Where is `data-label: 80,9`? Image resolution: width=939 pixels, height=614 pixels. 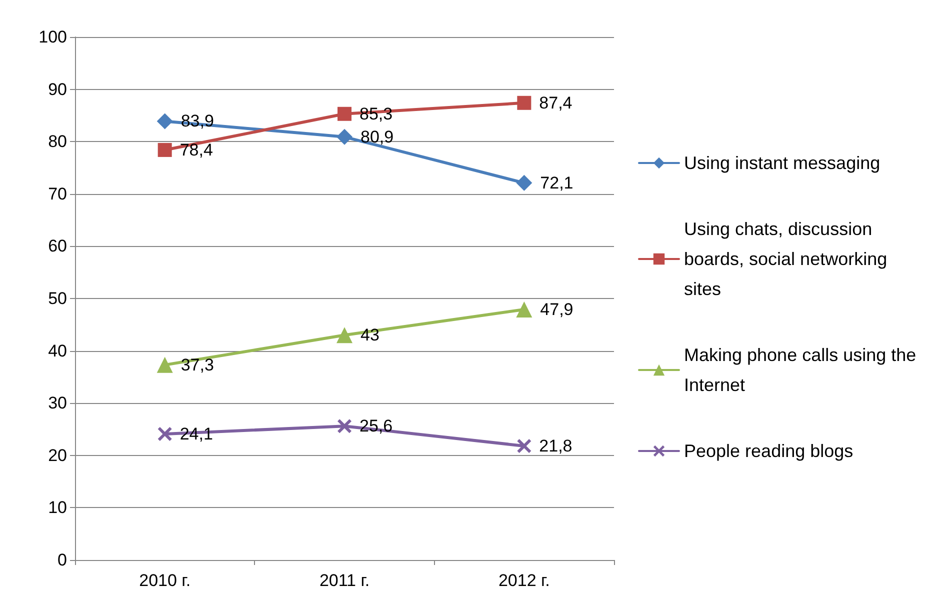
data-label: 80,9 is located at coordinates (377, 136).